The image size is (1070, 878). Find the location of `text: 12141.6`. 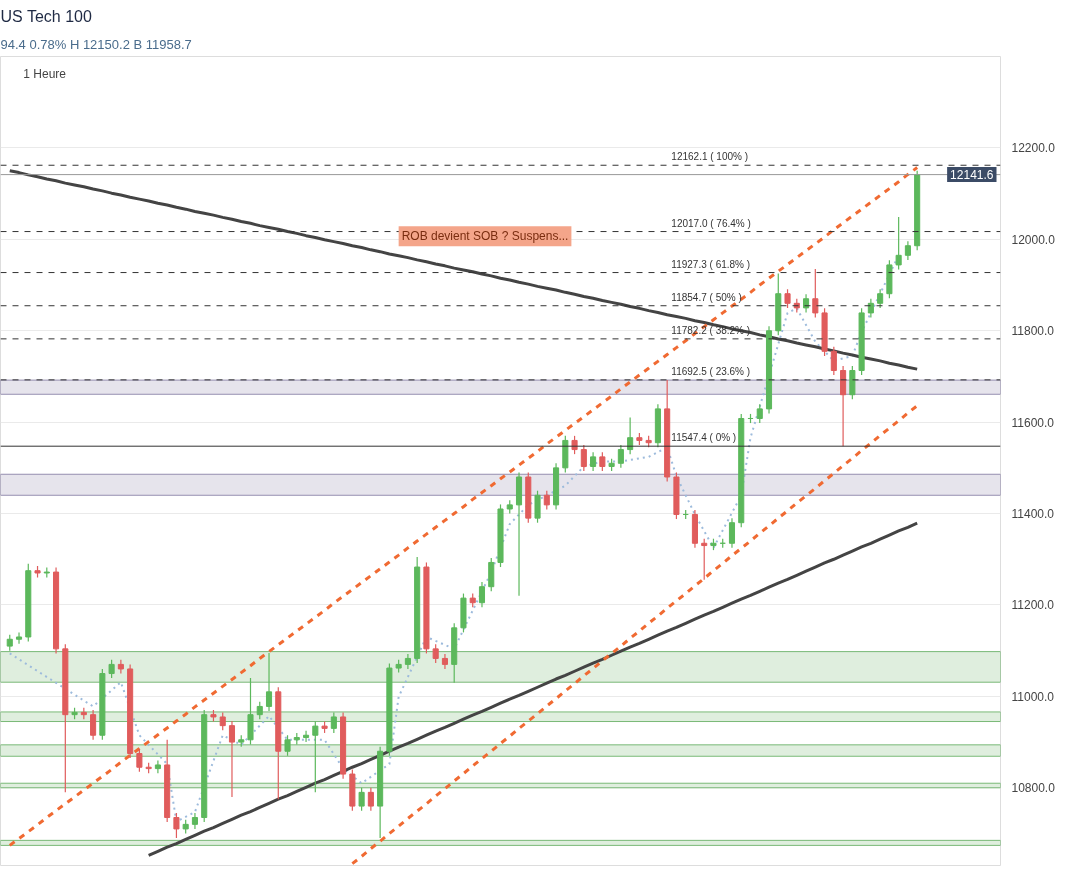

text: 12141.6 is located at coordinates (972, 175).